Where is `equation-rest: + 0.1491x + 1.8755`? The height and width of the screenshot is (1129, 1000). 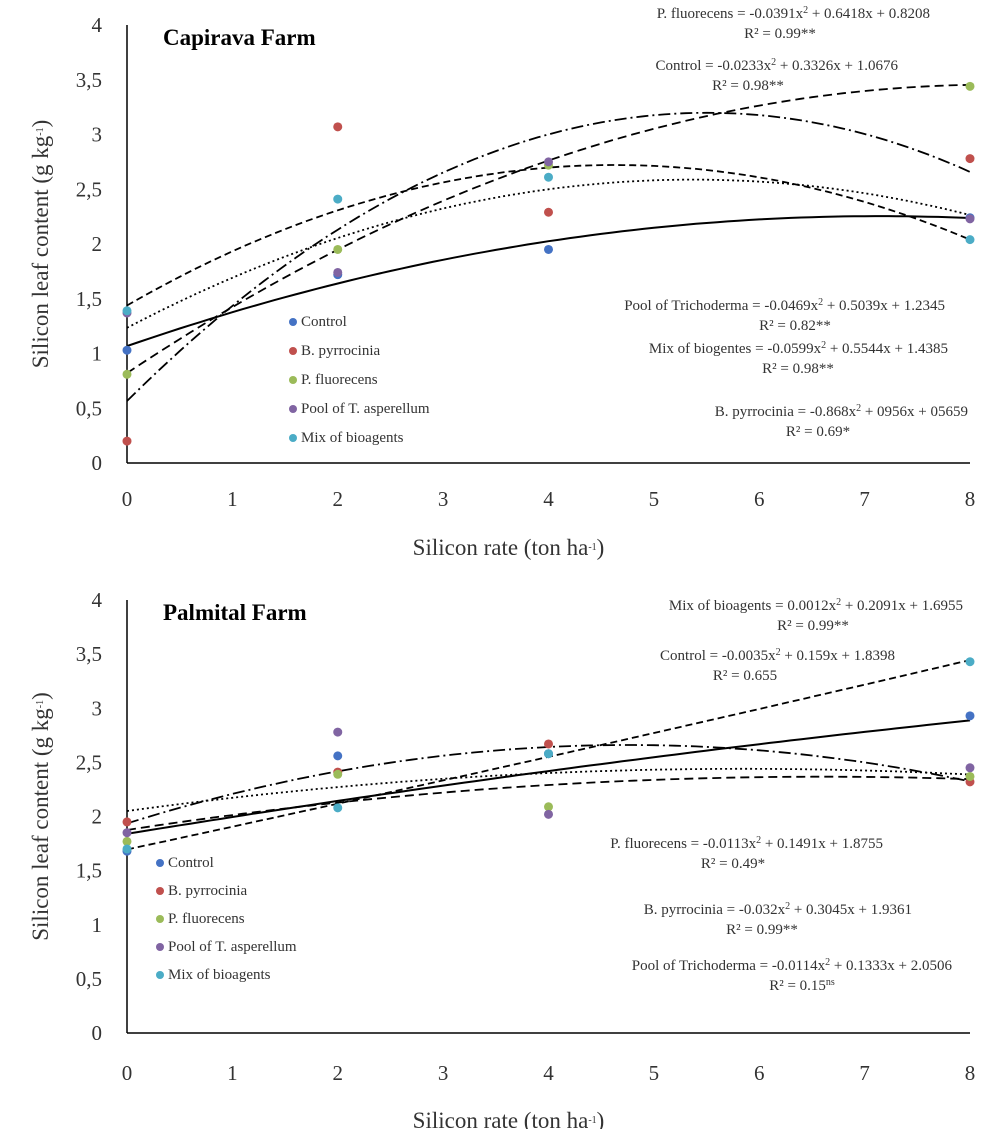 equation-rest: + 0.1491x + 1.8755 is located at coordinates (822, 844).